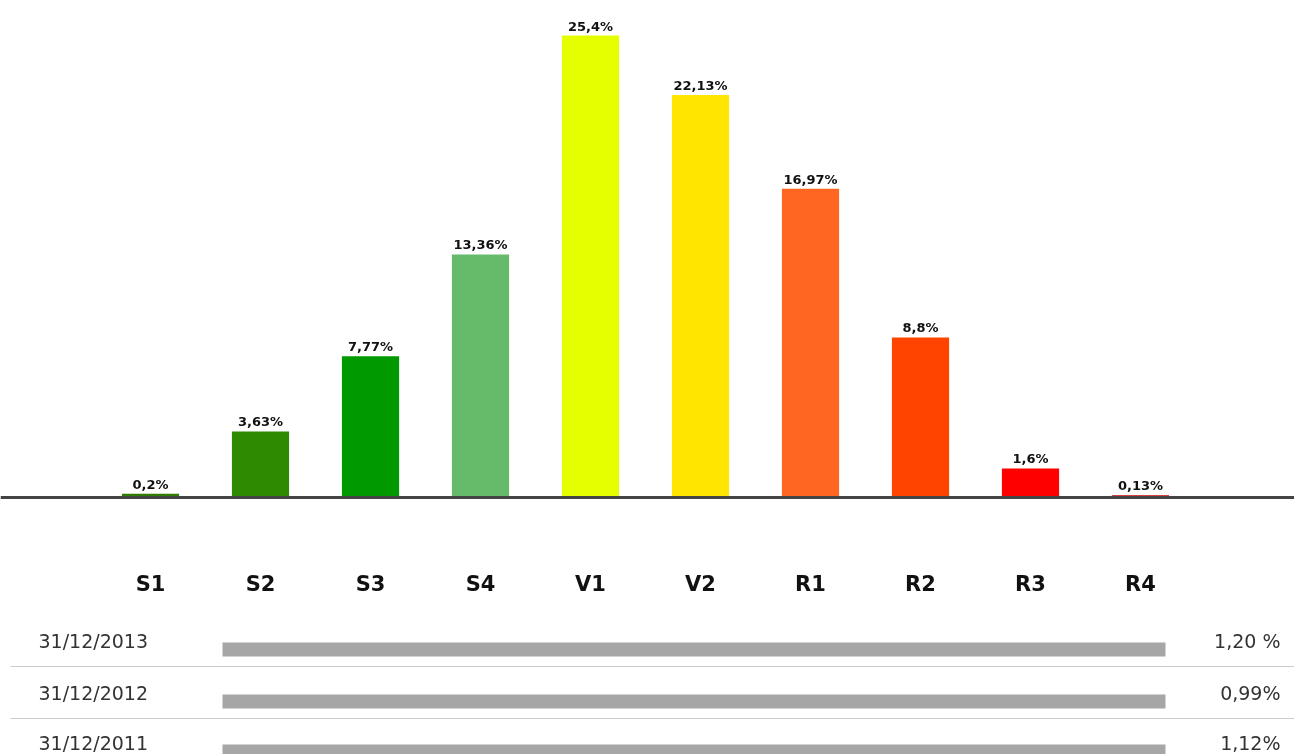 This screenshot has height=754, width=1294. Describe the element at coordinates (590, 583) in the screenshot. I see `x-tick-label: V1` at that location.